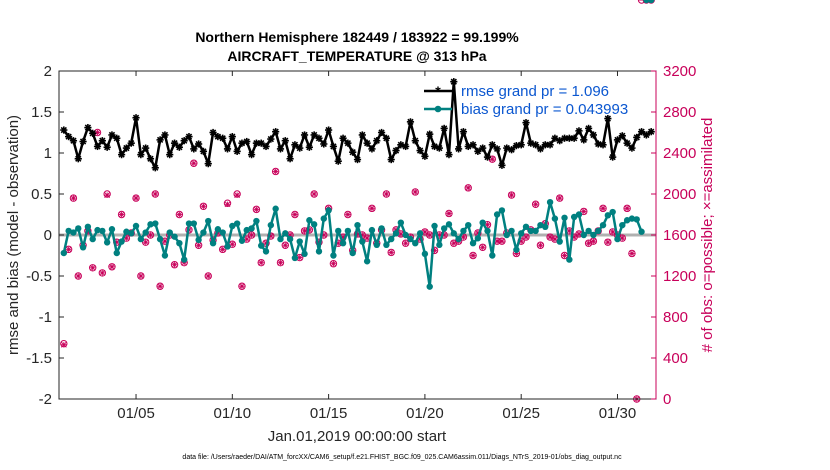 This screenshot has height=470, width=830. Describe the element at coordinates (707, 235) in the screenshot. I see `y-axis-label-right: # of obs: o=possible; ×=assimilated` at that location.